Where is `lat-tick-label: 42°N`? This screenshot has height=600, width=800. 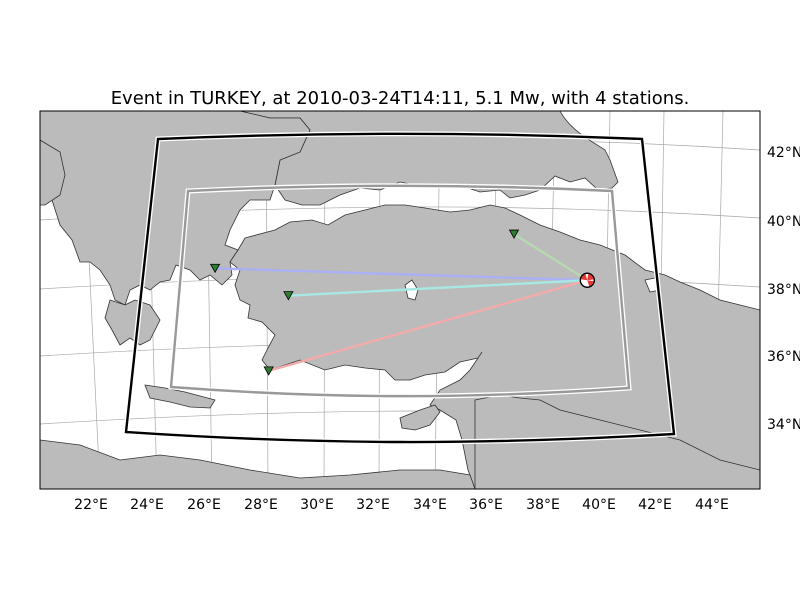 lat-tick-label: 42°N is located at coordinates (783, 153).